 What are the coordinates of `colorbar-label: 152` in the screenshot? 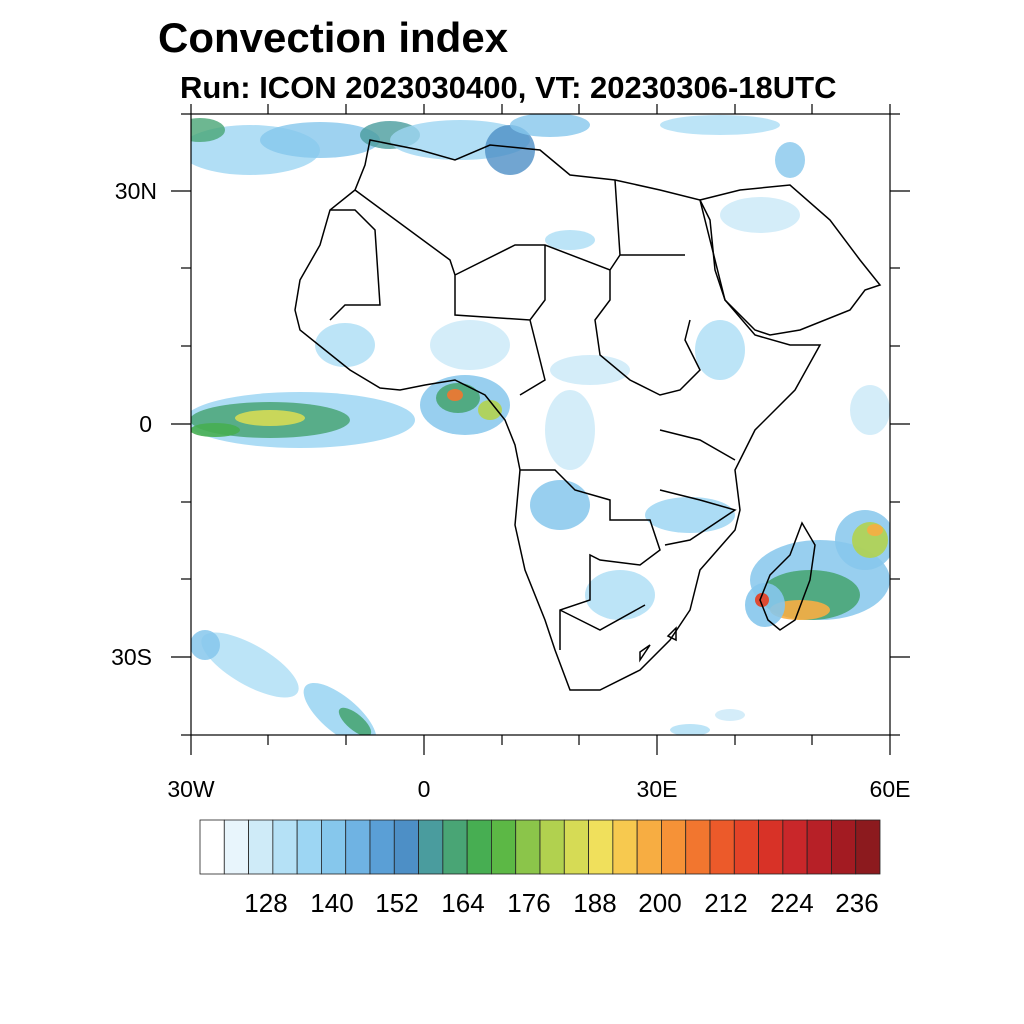 It's located at (396, 903).